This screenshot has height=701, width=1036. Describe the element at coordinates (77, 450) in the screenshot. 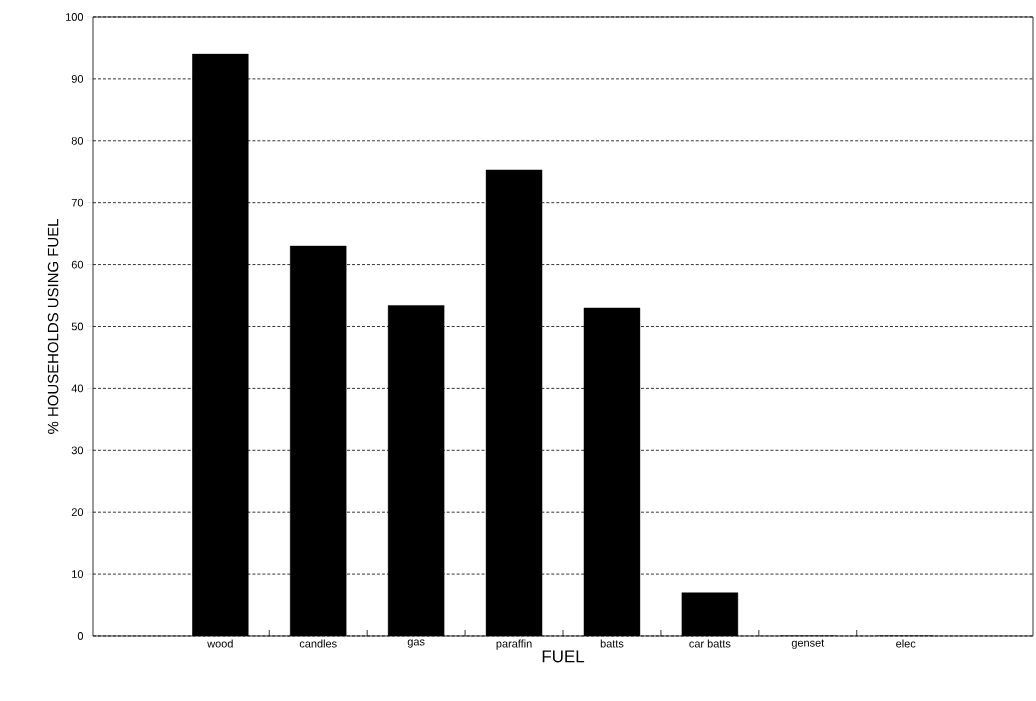

I see `y-tick-label: 30` at that location.